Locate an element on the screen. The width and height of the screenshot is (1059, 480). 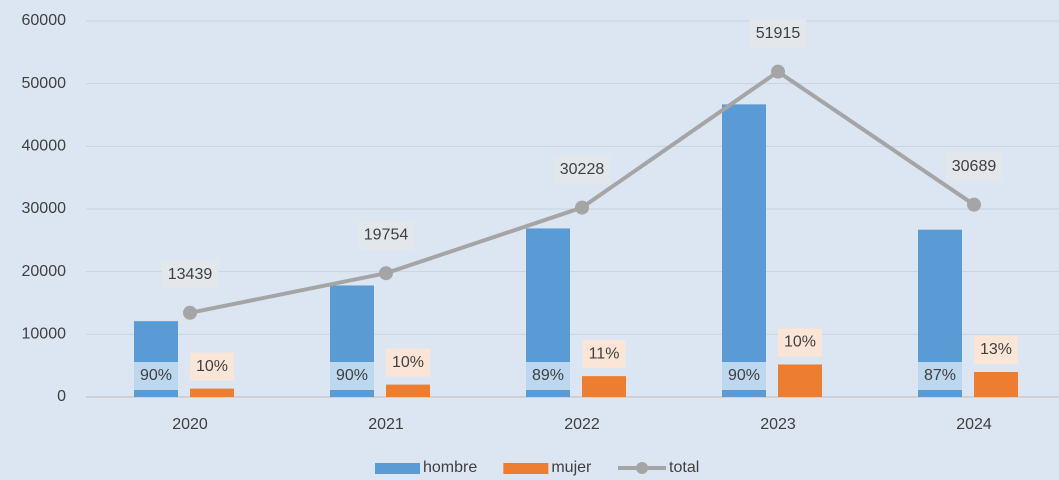
y-tick-label: 30000 is located at coordinates (44, 208).